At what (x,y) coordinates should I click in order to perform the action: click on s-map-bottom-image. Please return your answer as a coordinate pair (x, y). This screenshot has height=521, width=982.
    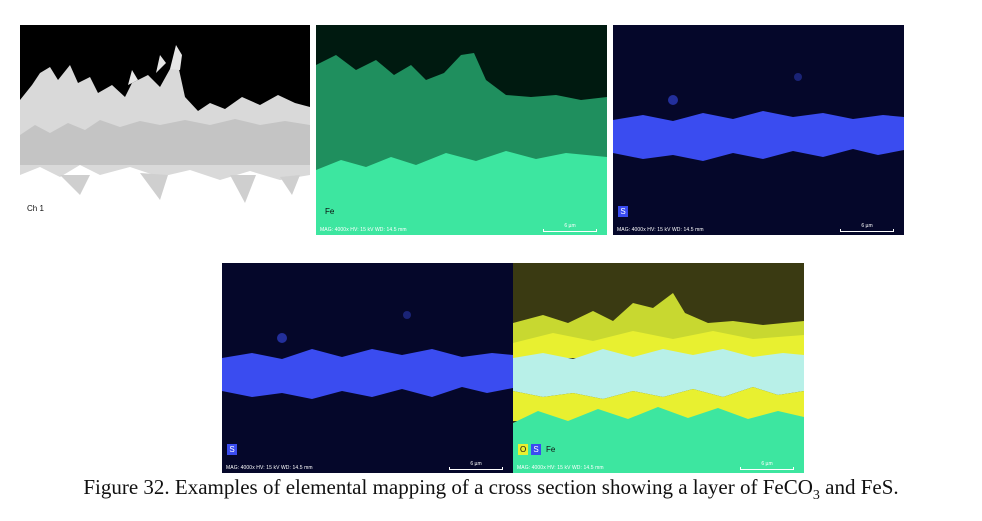
    Looking at the image, I should click on (367, 368).